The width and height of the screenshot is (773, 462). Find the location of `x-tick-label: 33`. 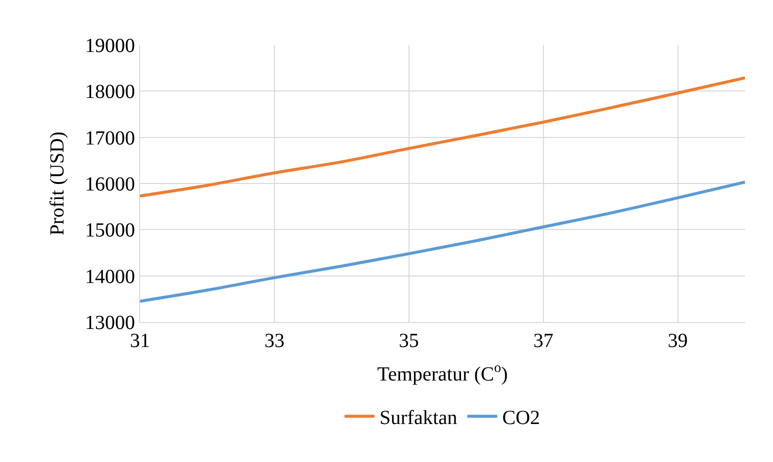

x-tick-label: 33 is located at coordinates (274, 341).